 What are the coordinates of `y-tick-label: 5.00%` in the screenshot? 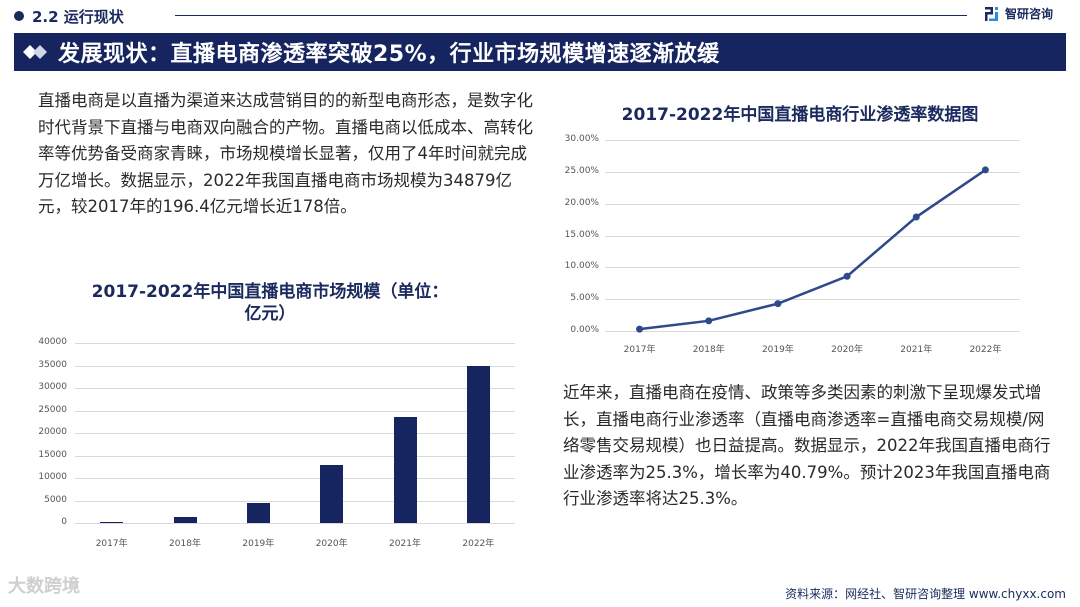 It's located at (584, 298).